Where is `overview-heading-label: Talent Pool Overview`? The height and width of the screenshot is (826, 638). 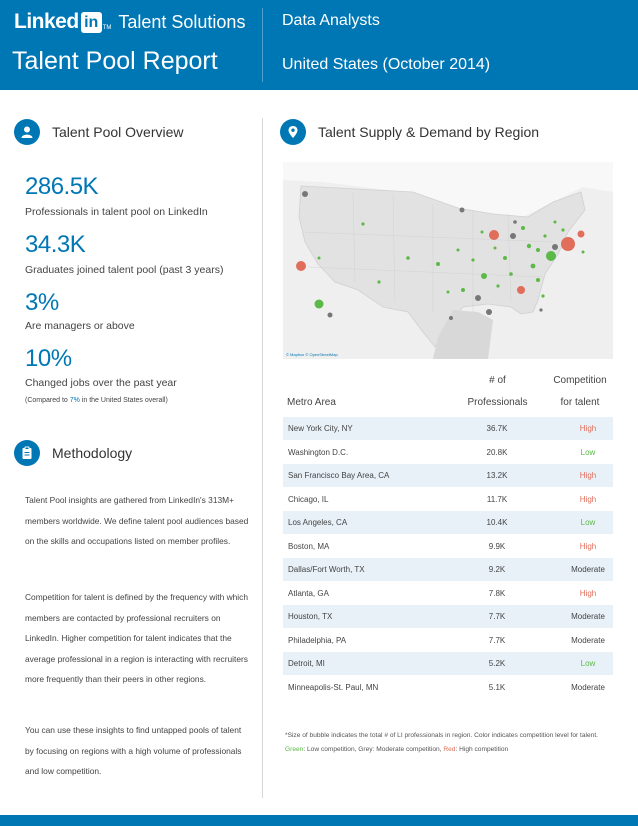 overview-heading-label: Talent Pool Overview is located at coordinates (118, 132).